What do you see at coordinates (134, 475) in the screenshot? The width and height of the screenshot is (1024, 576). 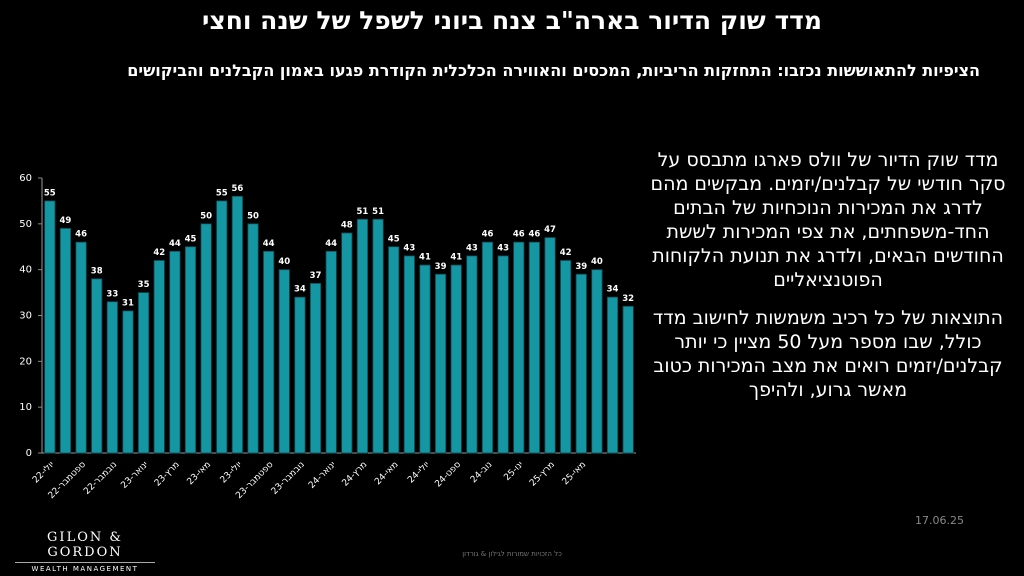 I see `x-tick-label: ינואר-23` at bounding box center [134, 475].